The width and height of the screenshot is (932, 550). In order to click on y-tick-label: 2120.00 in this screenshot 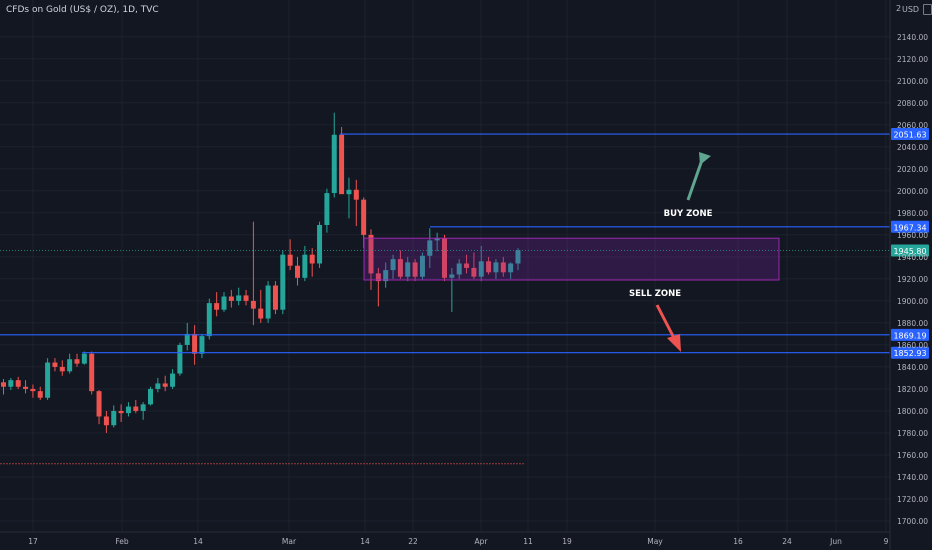, I will do `click(912, 59)`.